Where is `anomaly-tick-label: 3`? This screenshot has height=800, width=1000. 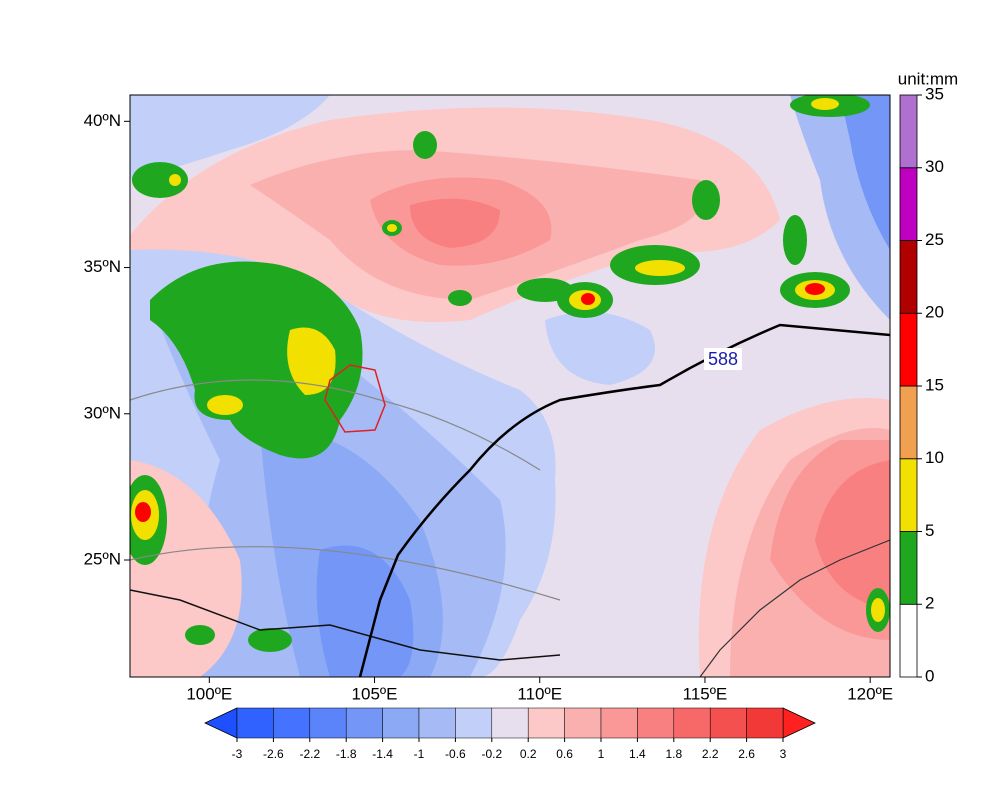 anomaly-tick-label: 3 is located at coordinates (783, 754).